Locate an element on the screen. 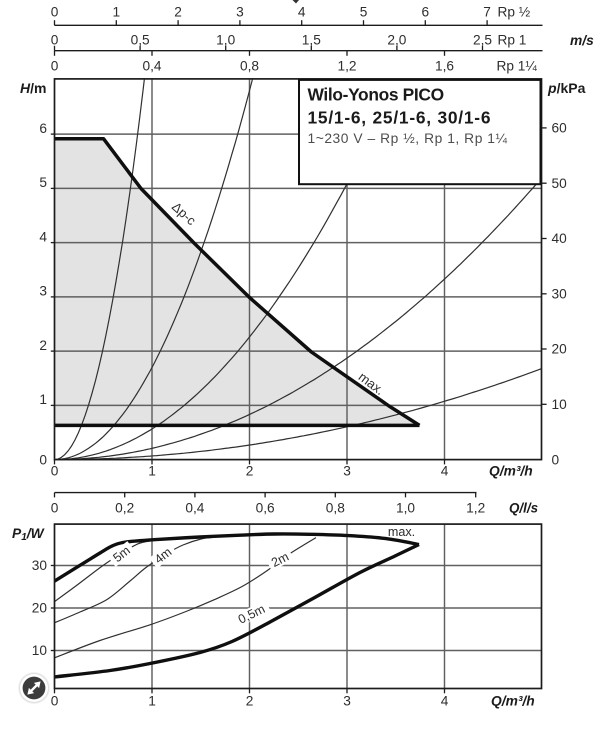  svg-text: 15/1-6, 25/1-6, 30/1-6 is located at coordinates (400, 118).